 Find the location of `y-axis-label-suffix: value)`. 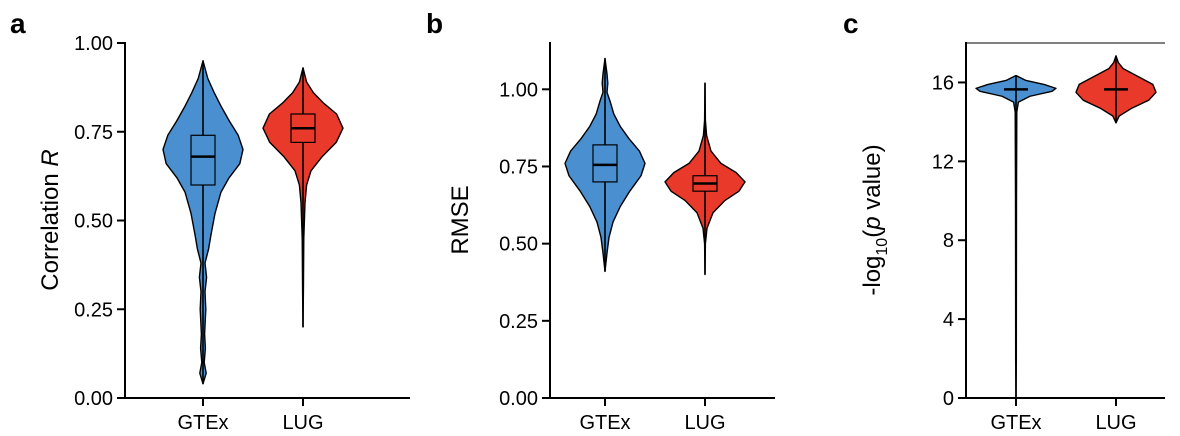

y-axis-label-suffix: value) is located at coordinates (872, 180).